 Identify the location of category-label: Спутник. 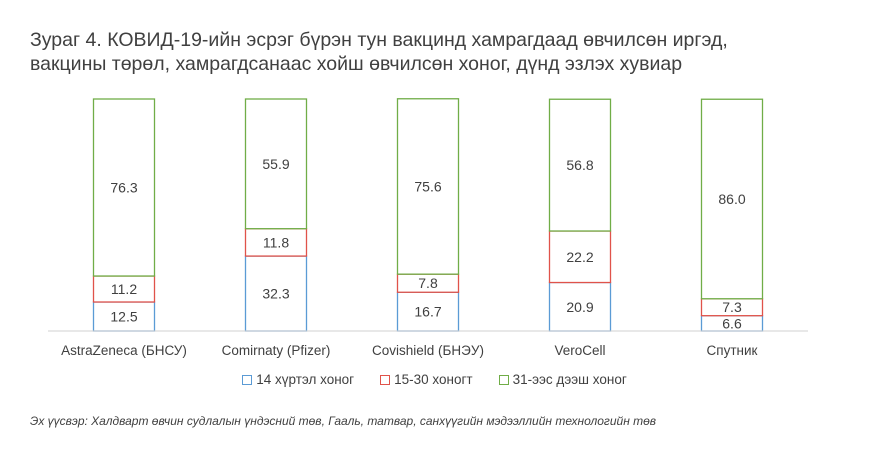
(732, 350).